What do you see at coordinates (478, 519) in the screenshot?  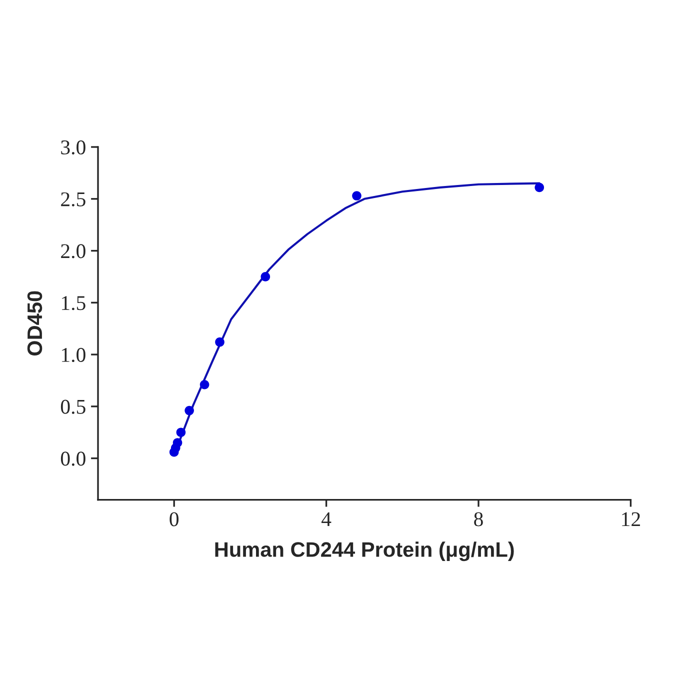 I see `x-tick-label: 8` at bounding box center [478, 519].